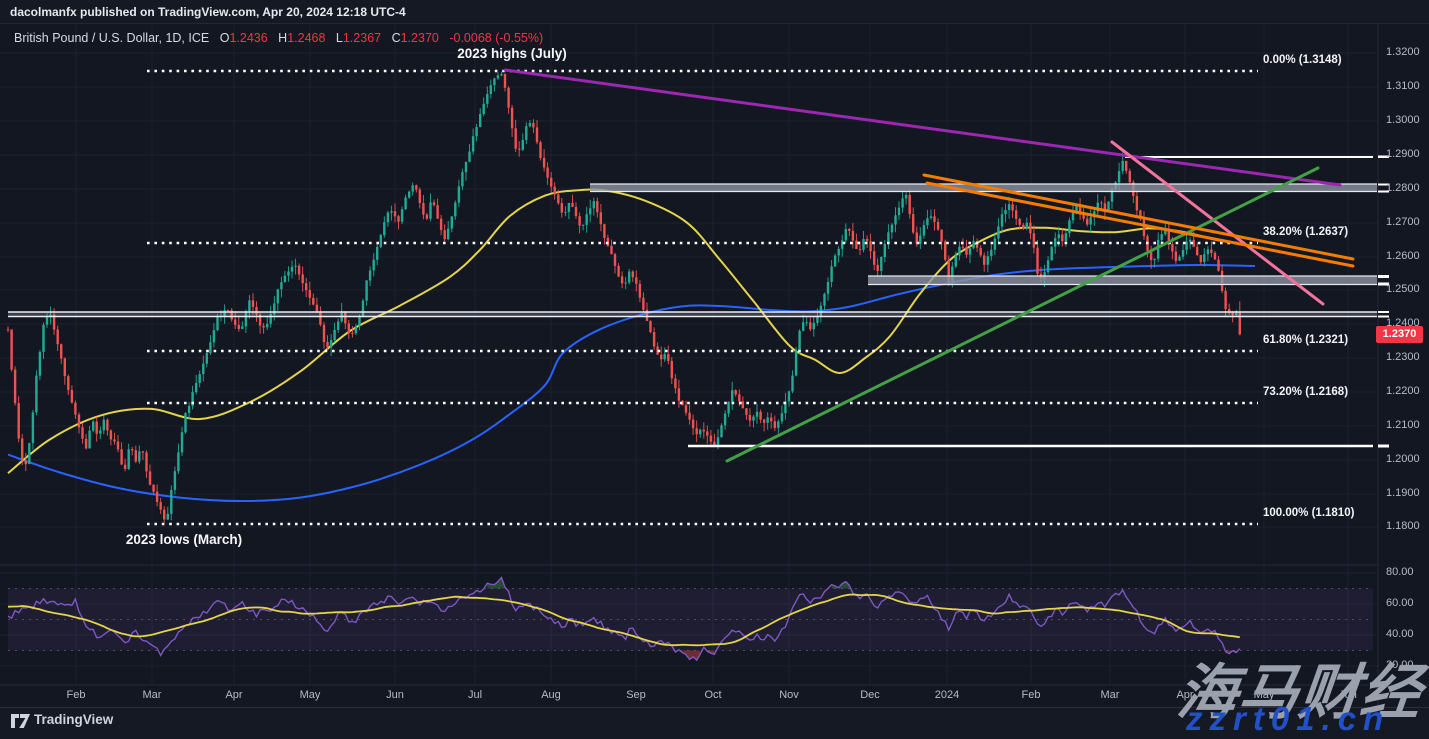 The width and height of the screenshot is (1429, 739). I want to click on open-value: 1.2436, so click(248, 38).